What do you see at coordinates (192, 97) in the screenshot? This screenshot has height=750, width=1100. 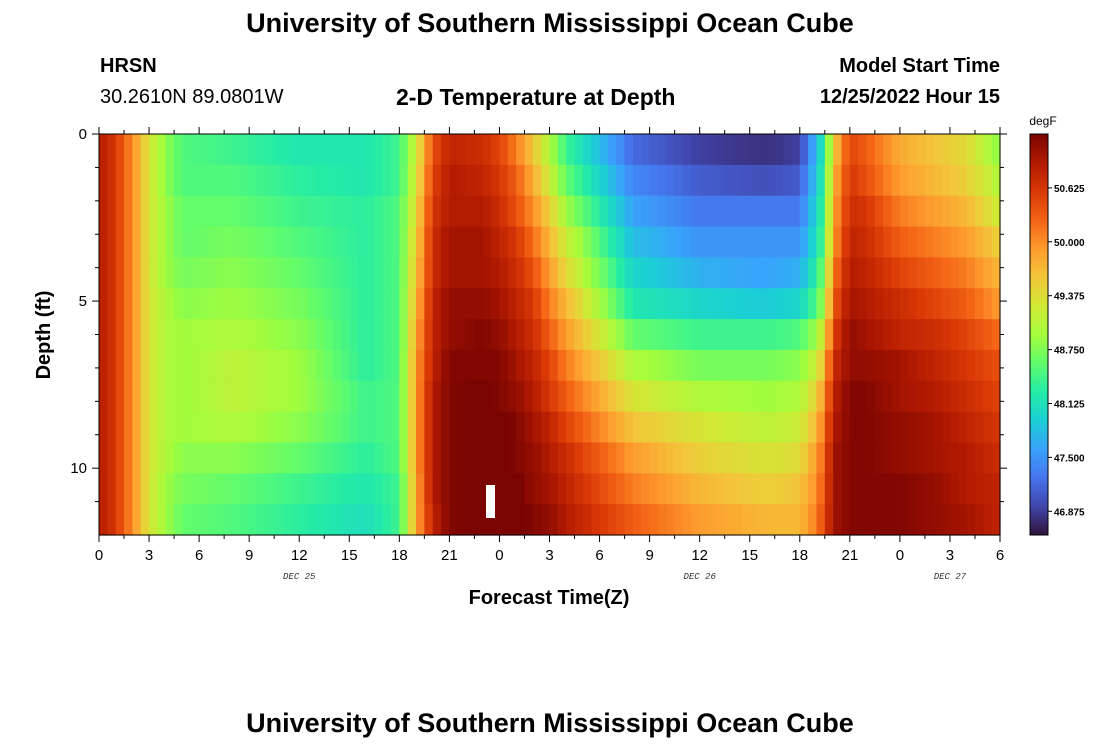 I see `station-coordinates: 30.2610N 89.0801W` at bounding box center [192, 97].